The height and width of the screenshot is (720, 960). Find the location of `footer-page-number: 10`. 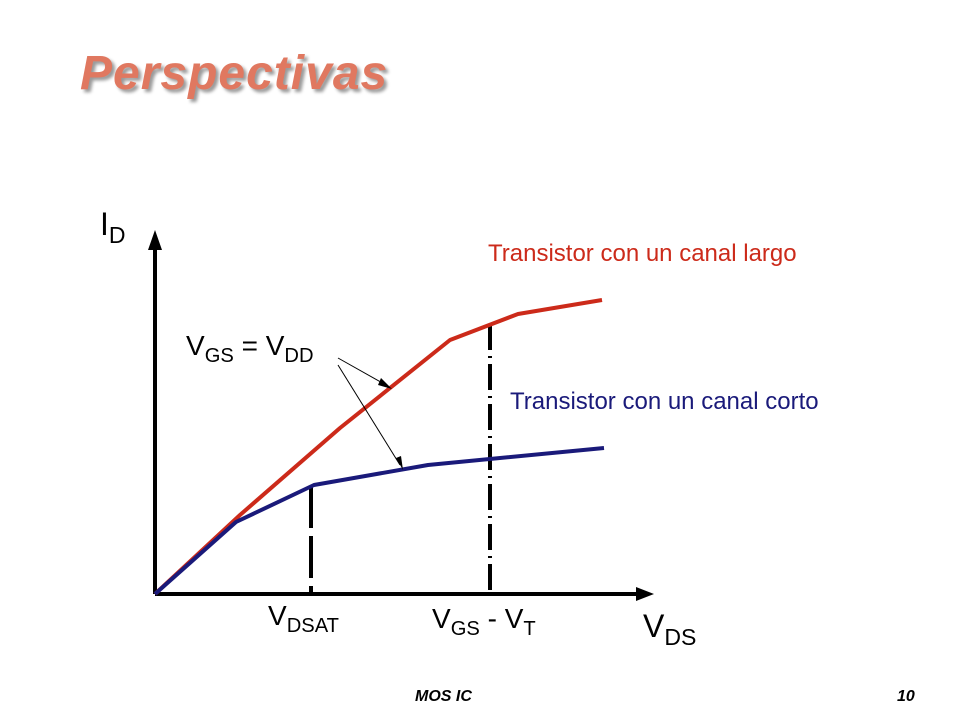

footer-page-number: 10 is located at coordinates (906, 696).